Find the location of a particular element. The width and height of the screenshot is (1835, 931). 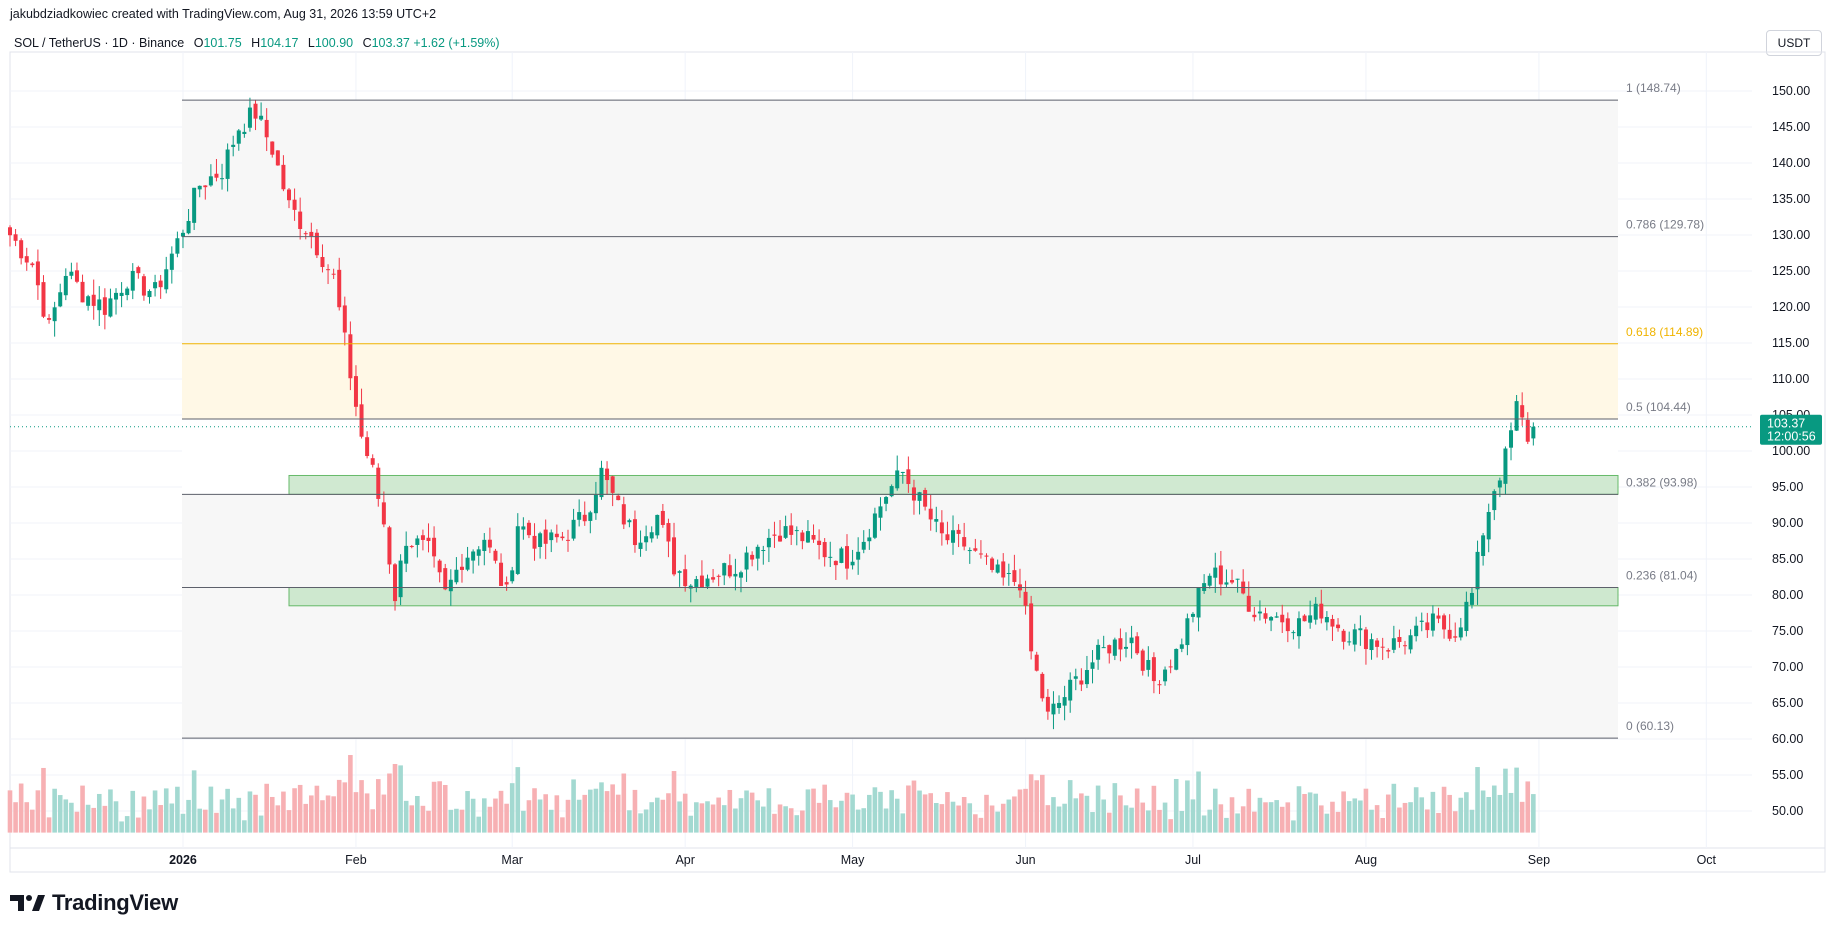

y-tick-label: 125.00 is located at coordinates (1791, 271).